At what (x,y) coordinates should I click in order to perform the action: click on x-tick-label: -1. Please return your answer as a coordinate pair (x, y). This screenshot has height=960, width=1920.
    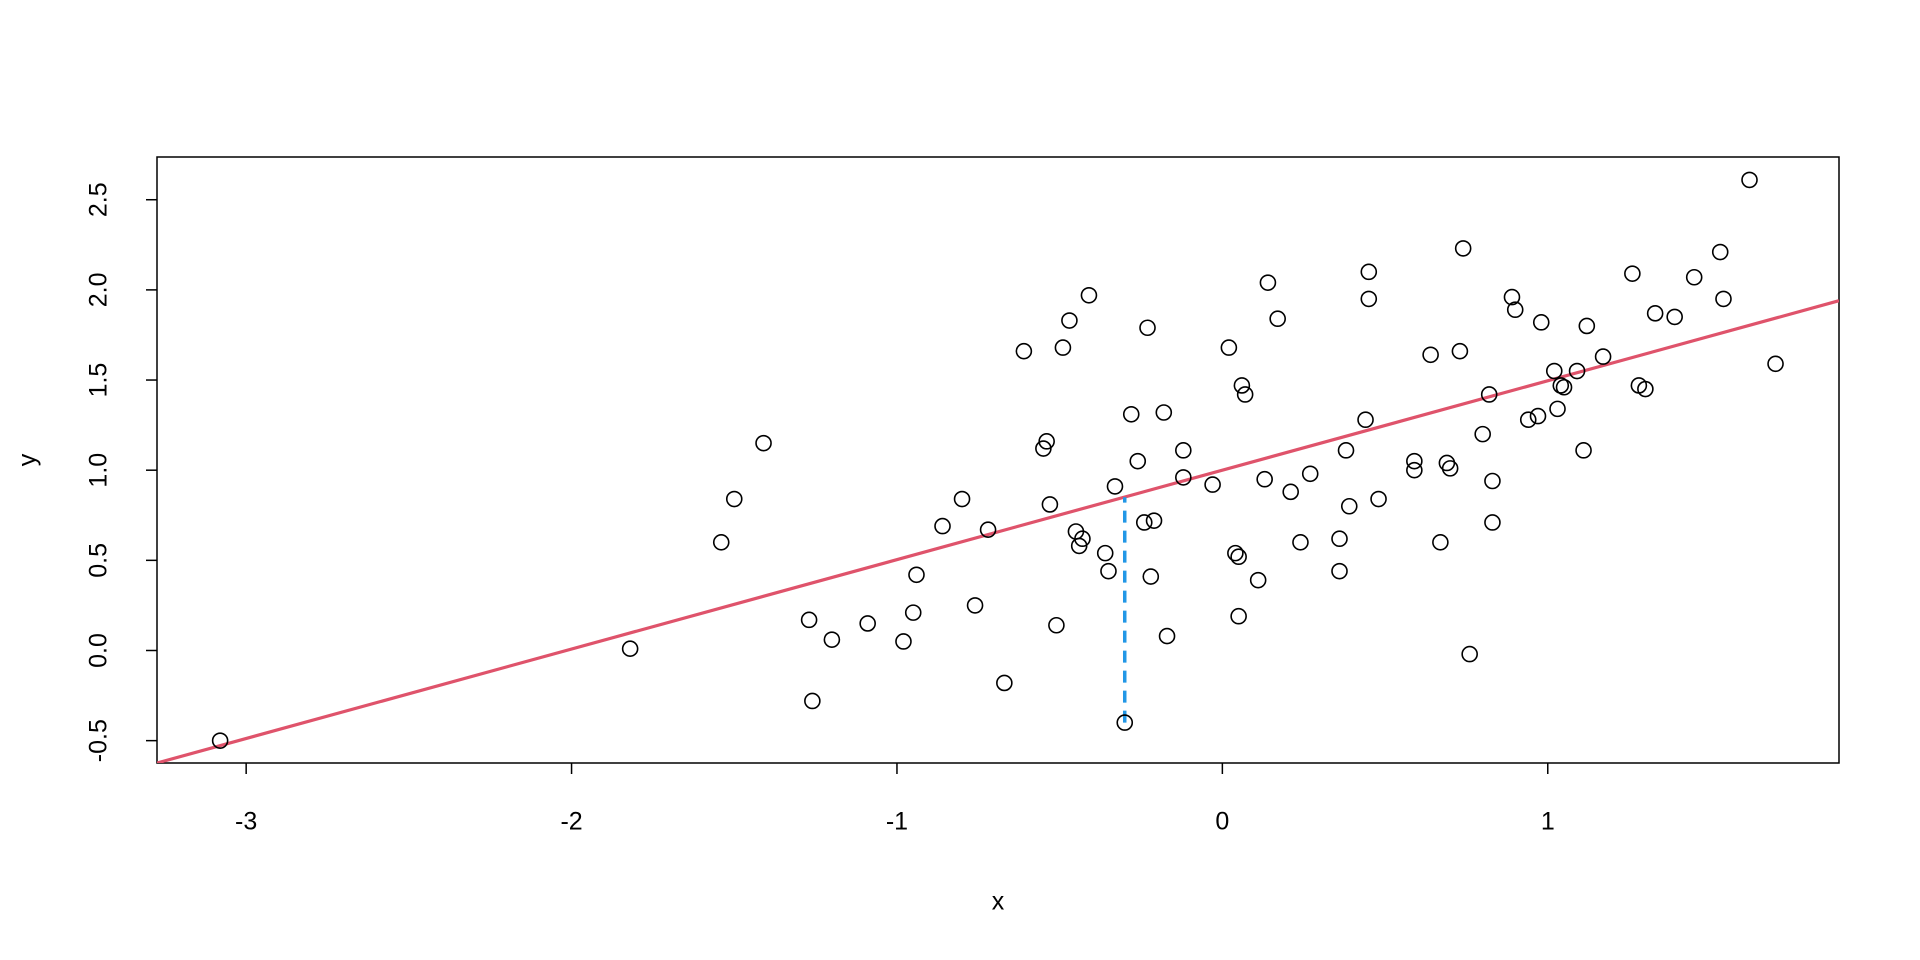
    Looking at the image, I should click on (897, 822).